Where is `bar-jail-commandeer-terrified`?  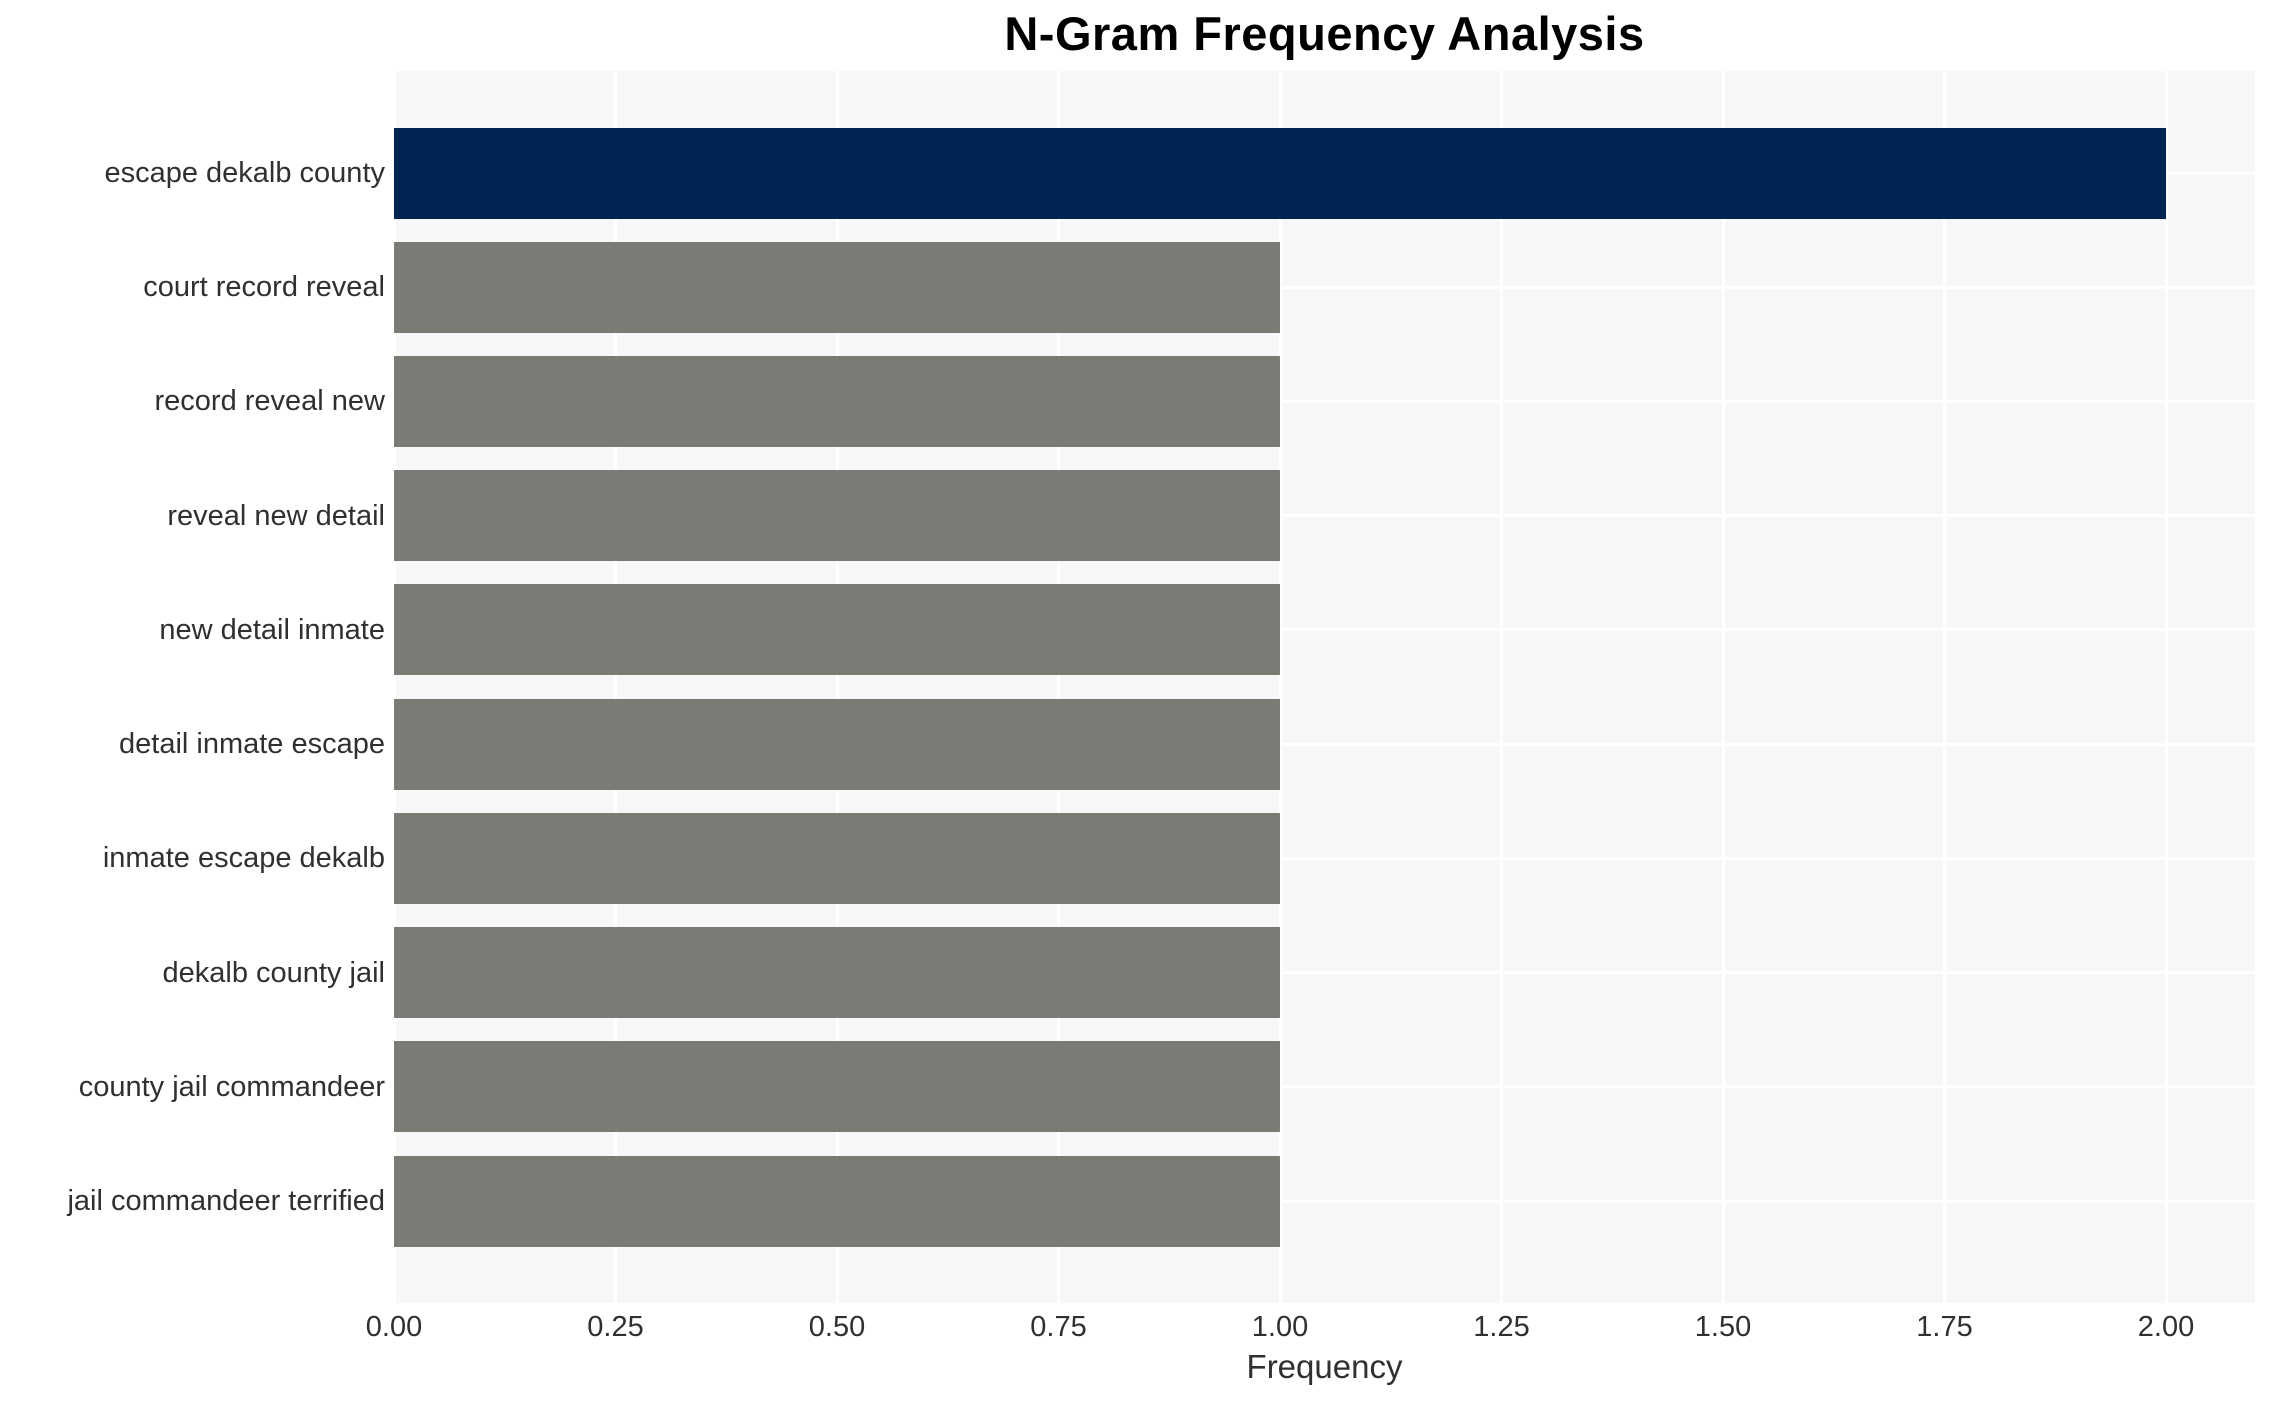
bar-jail-commandeer-terrified is located at coordinates (837, 1201).